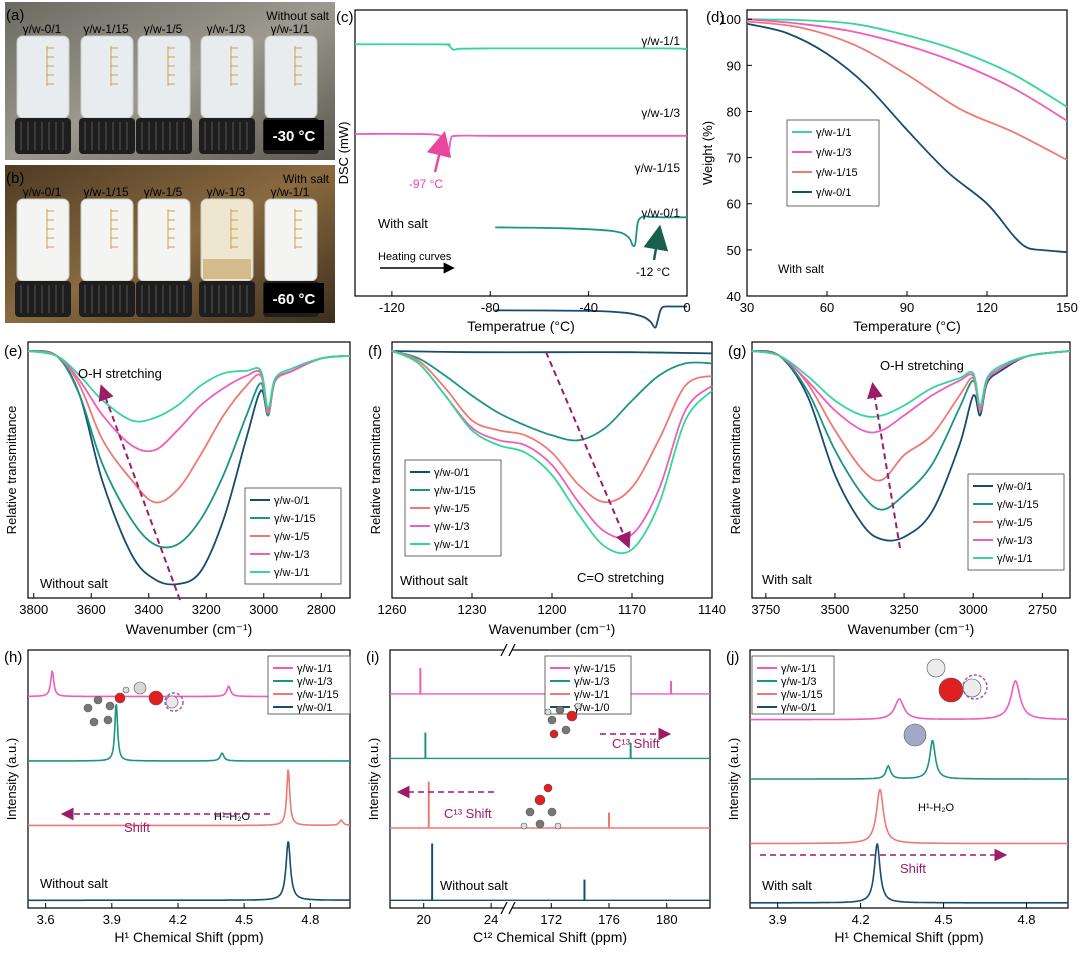  I want to click on x-tick-label: 1230, so click(472, 609).